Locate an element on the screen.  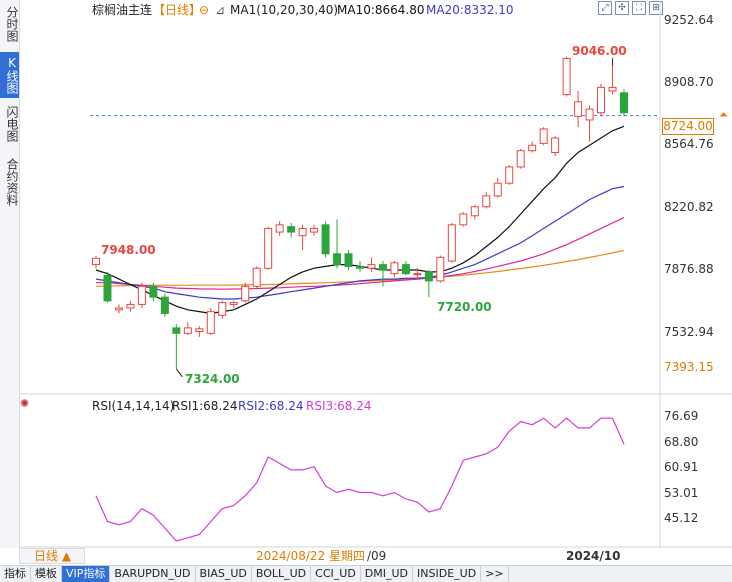
rsi-settings-icon: ✺ is located at coordinates (25, 403).